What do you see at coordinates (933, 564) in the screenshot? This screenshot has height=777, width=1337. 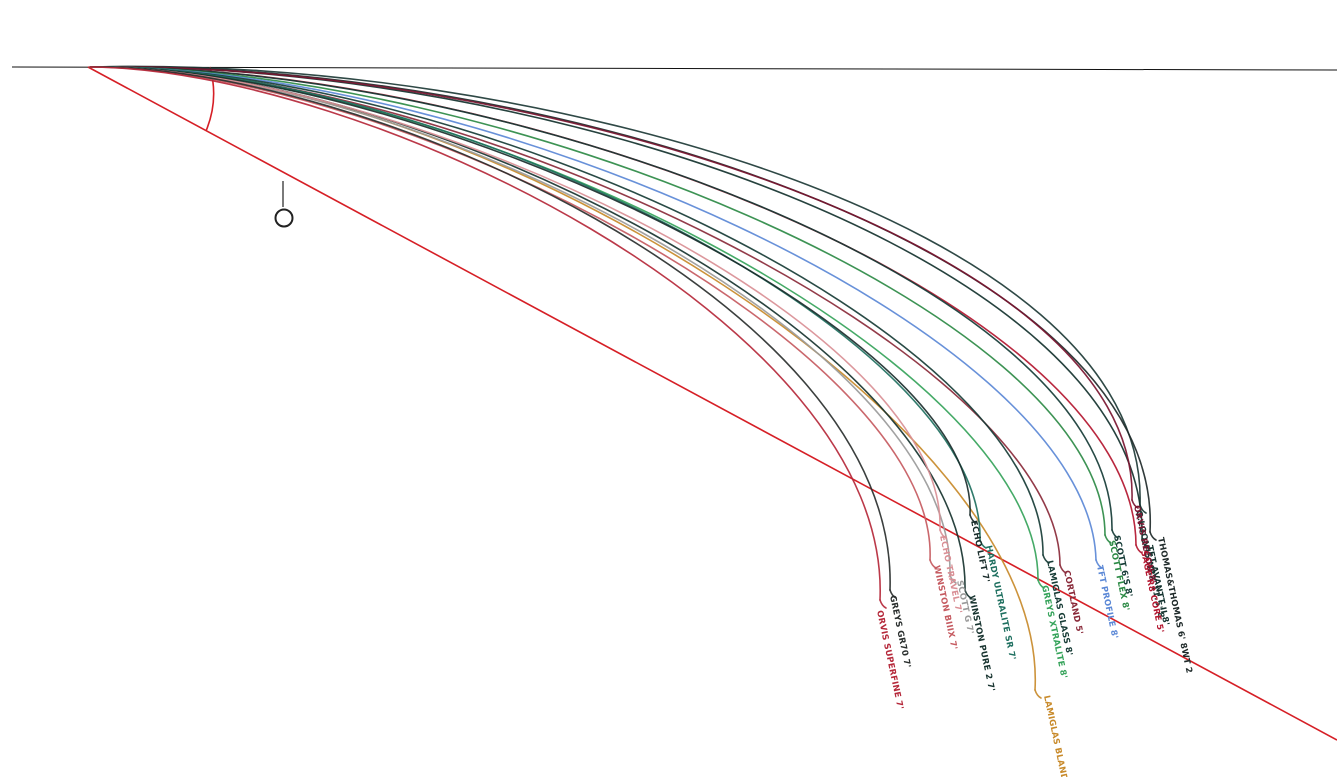 I see `rod-tip-r18` at bounding box center [933, 564].